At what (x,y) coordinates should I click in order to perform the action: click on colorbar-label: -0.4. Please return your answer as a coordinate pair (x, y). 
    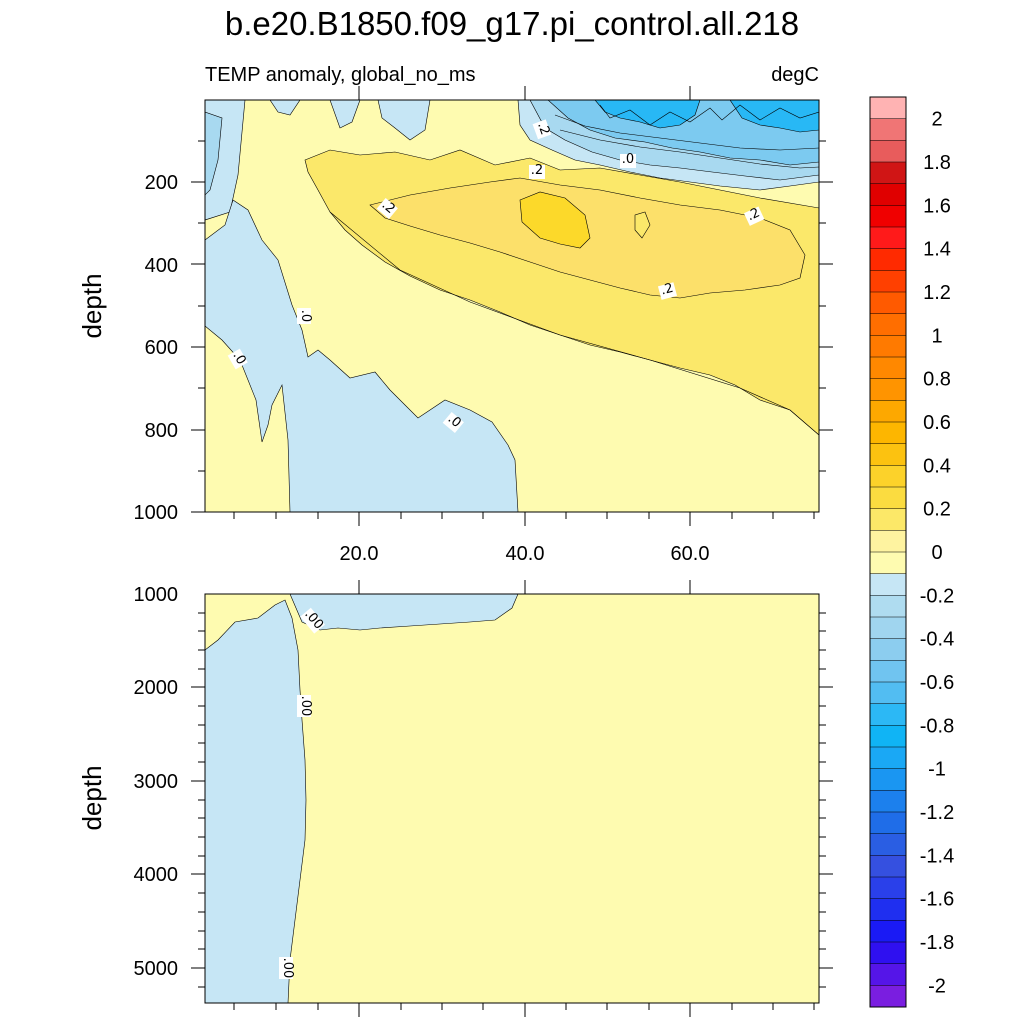
    Looking at the image, I should click on (937, 640).